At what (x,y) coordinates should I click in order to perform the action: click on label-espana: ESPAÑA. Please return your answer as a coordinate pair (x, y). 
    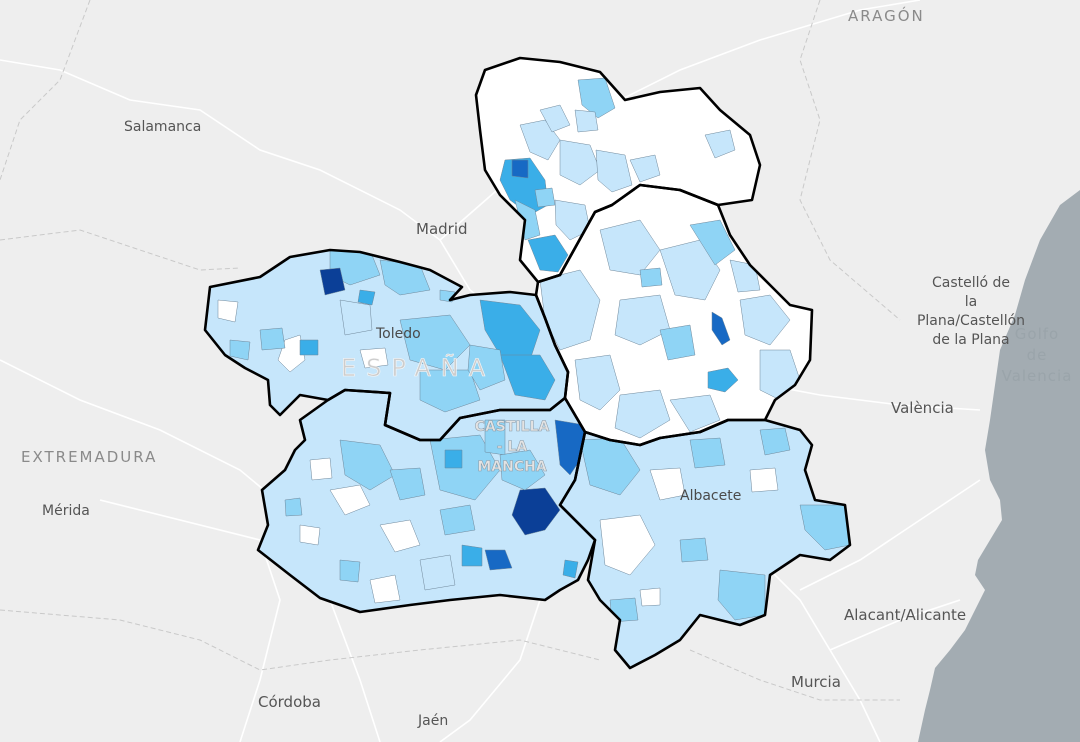
    Looking at the image, I should click on (418, 367).